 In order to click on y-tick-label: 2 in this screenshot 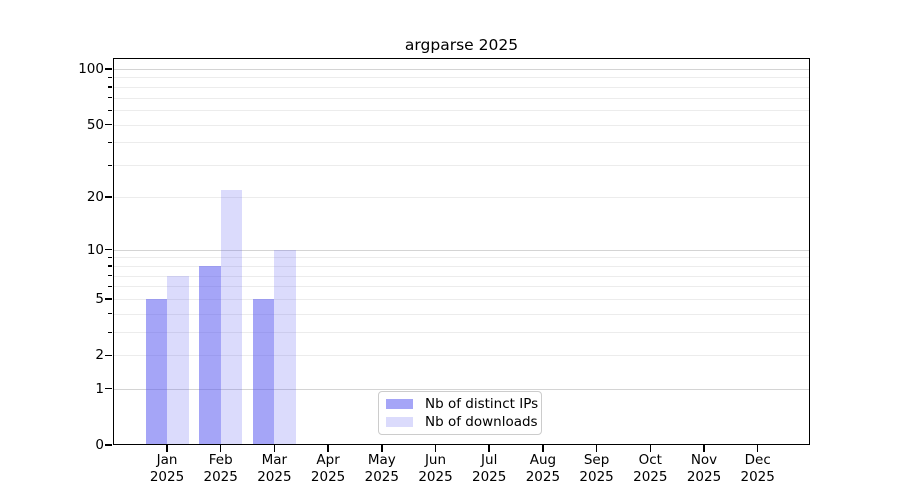, I will do `click(99, 355)`.